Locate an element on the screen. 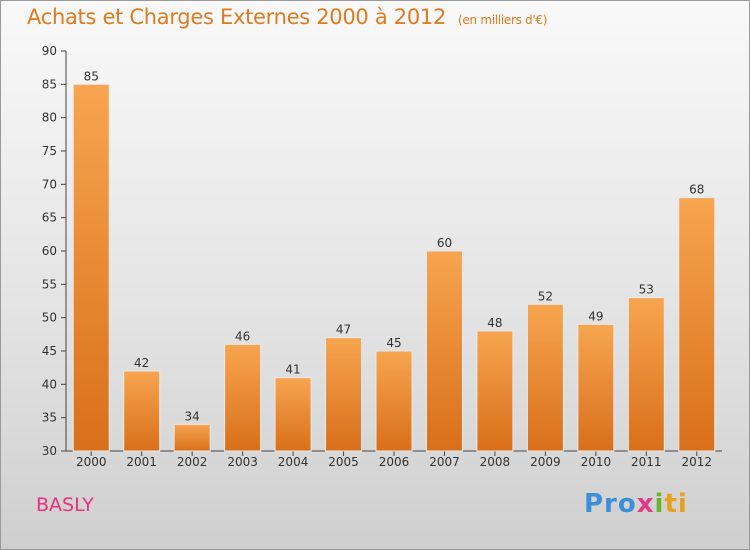 This screenshot has height=550, width=750. x-tick-label: 2011 is located at coordinates (646, 462).